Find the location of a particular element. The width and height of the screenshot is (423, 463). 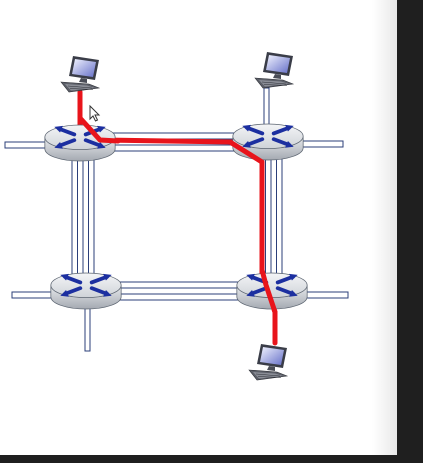

stub-link-bottom-right is located at coordinates (325, 295).